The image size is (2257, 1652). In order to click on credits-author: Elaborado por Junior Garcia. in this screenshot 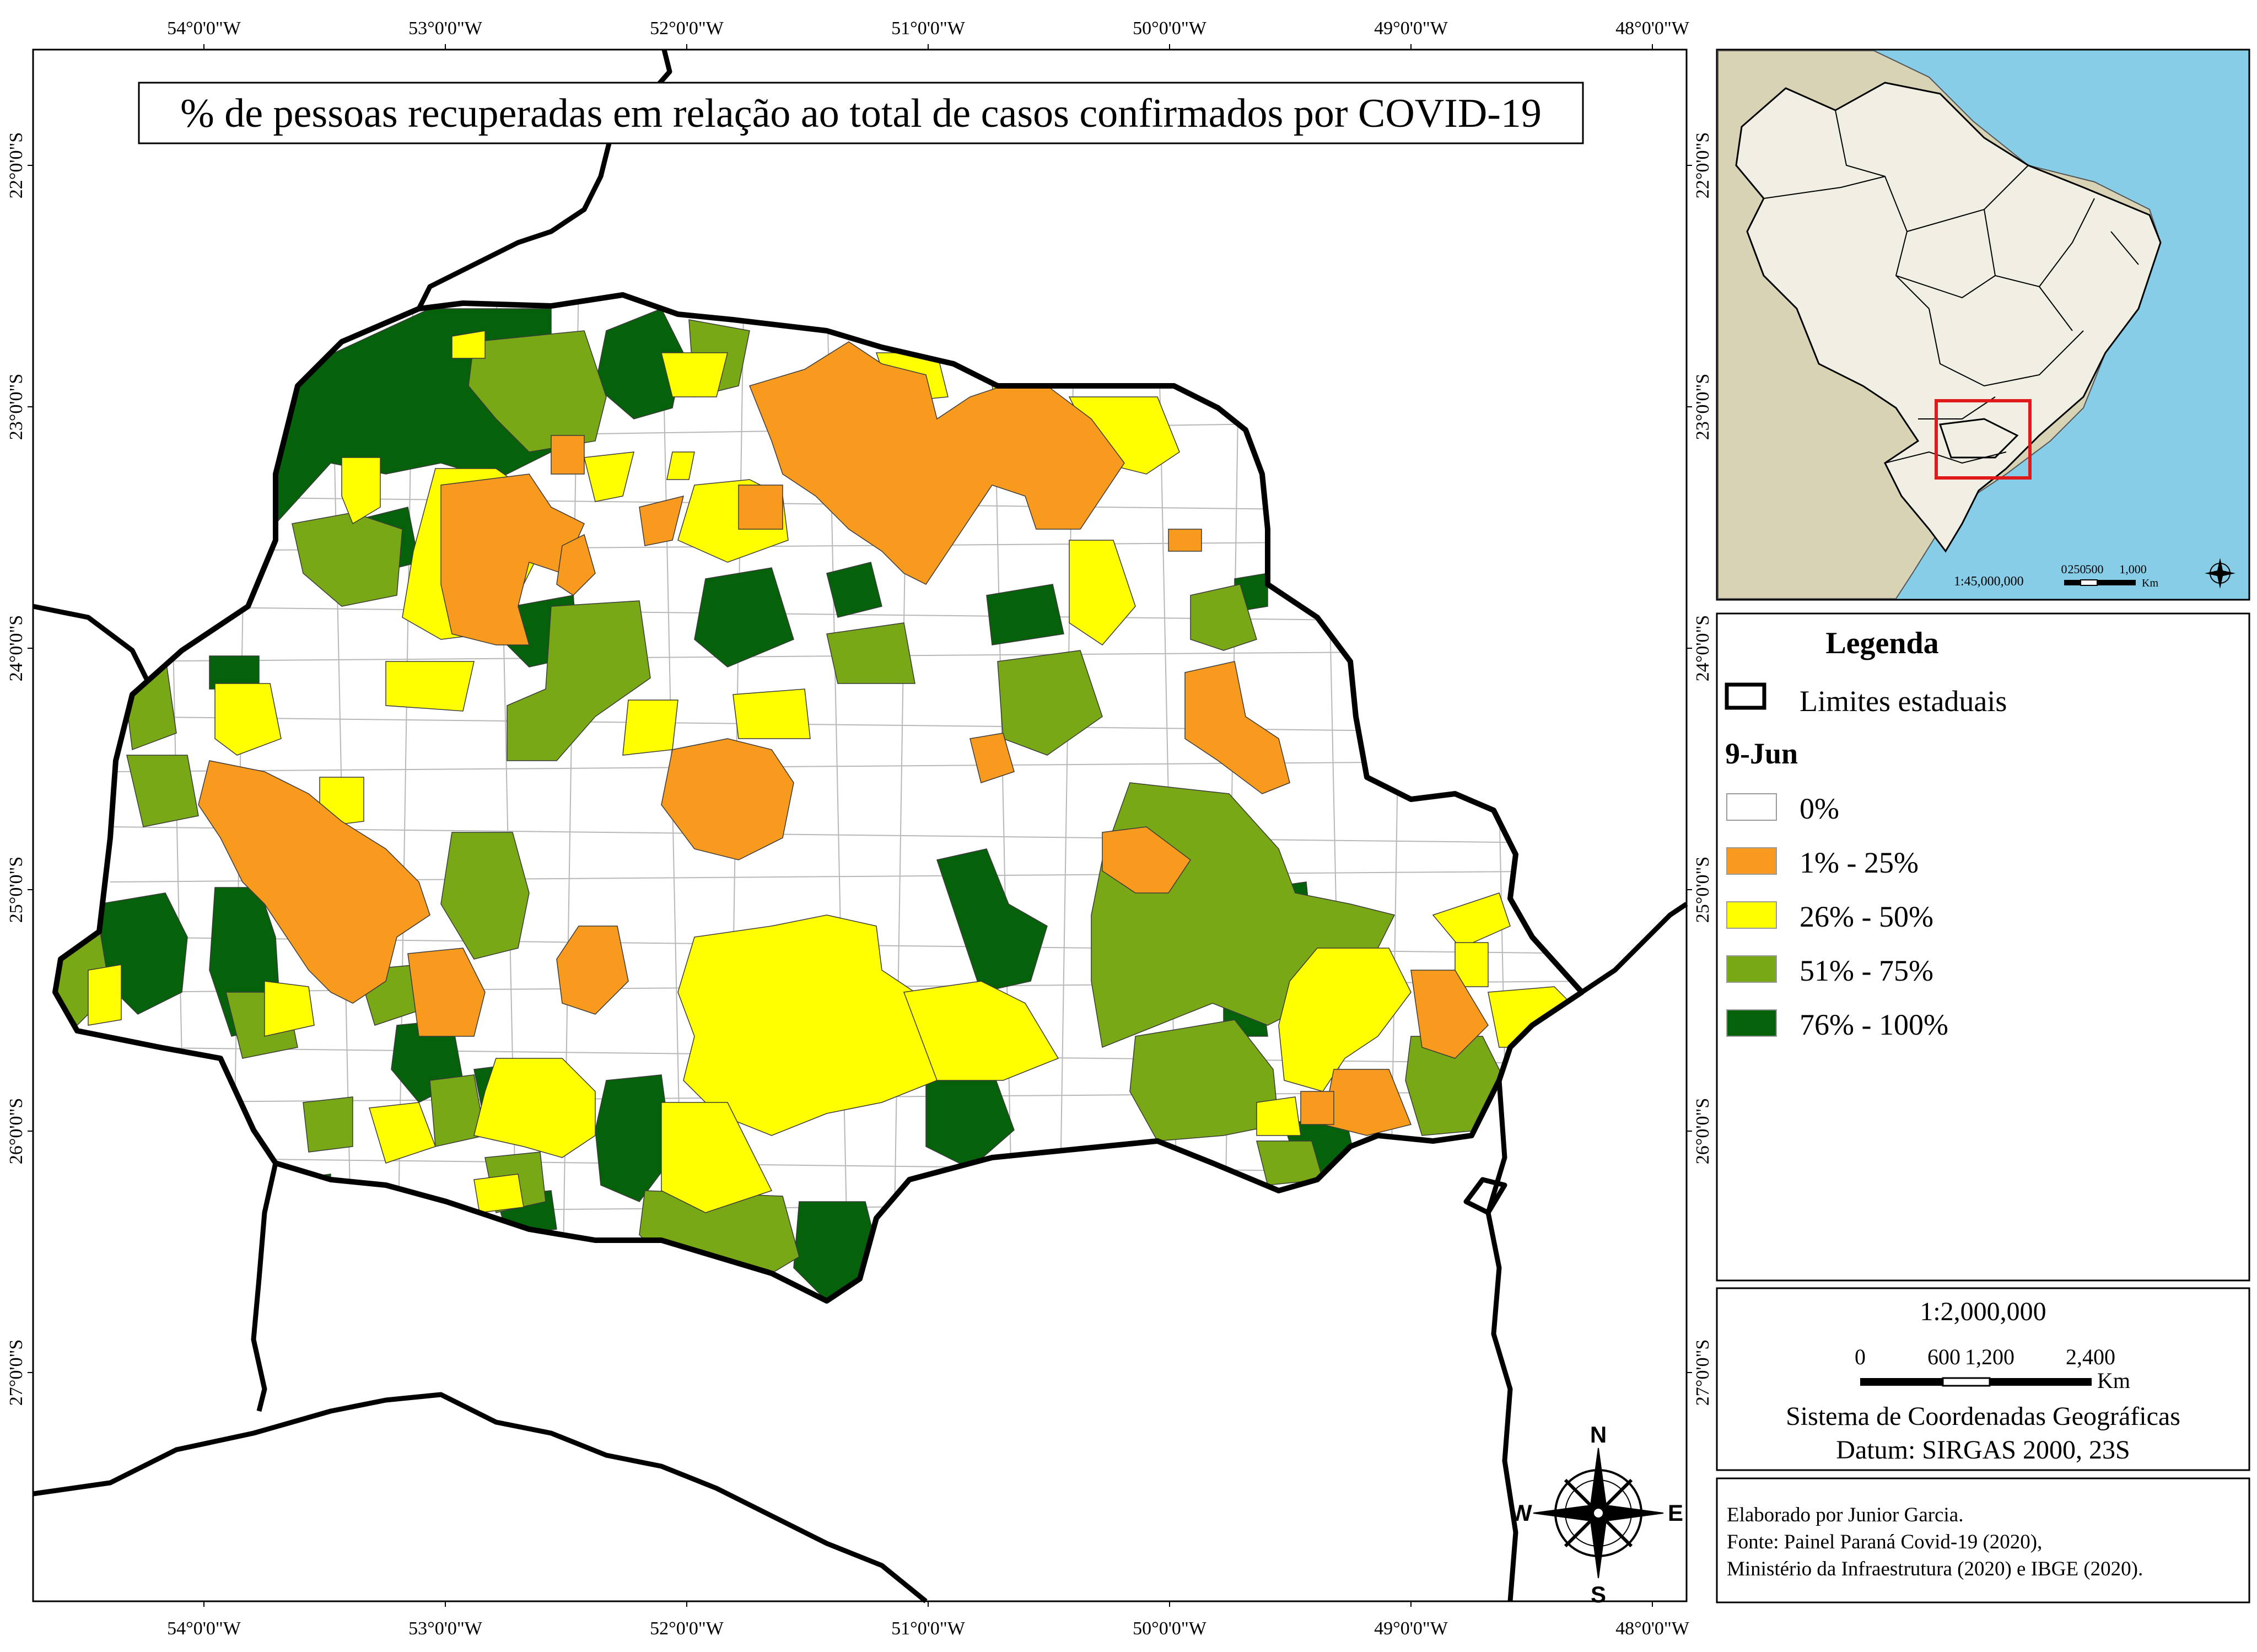, I will do `click(1845, 1515)`.